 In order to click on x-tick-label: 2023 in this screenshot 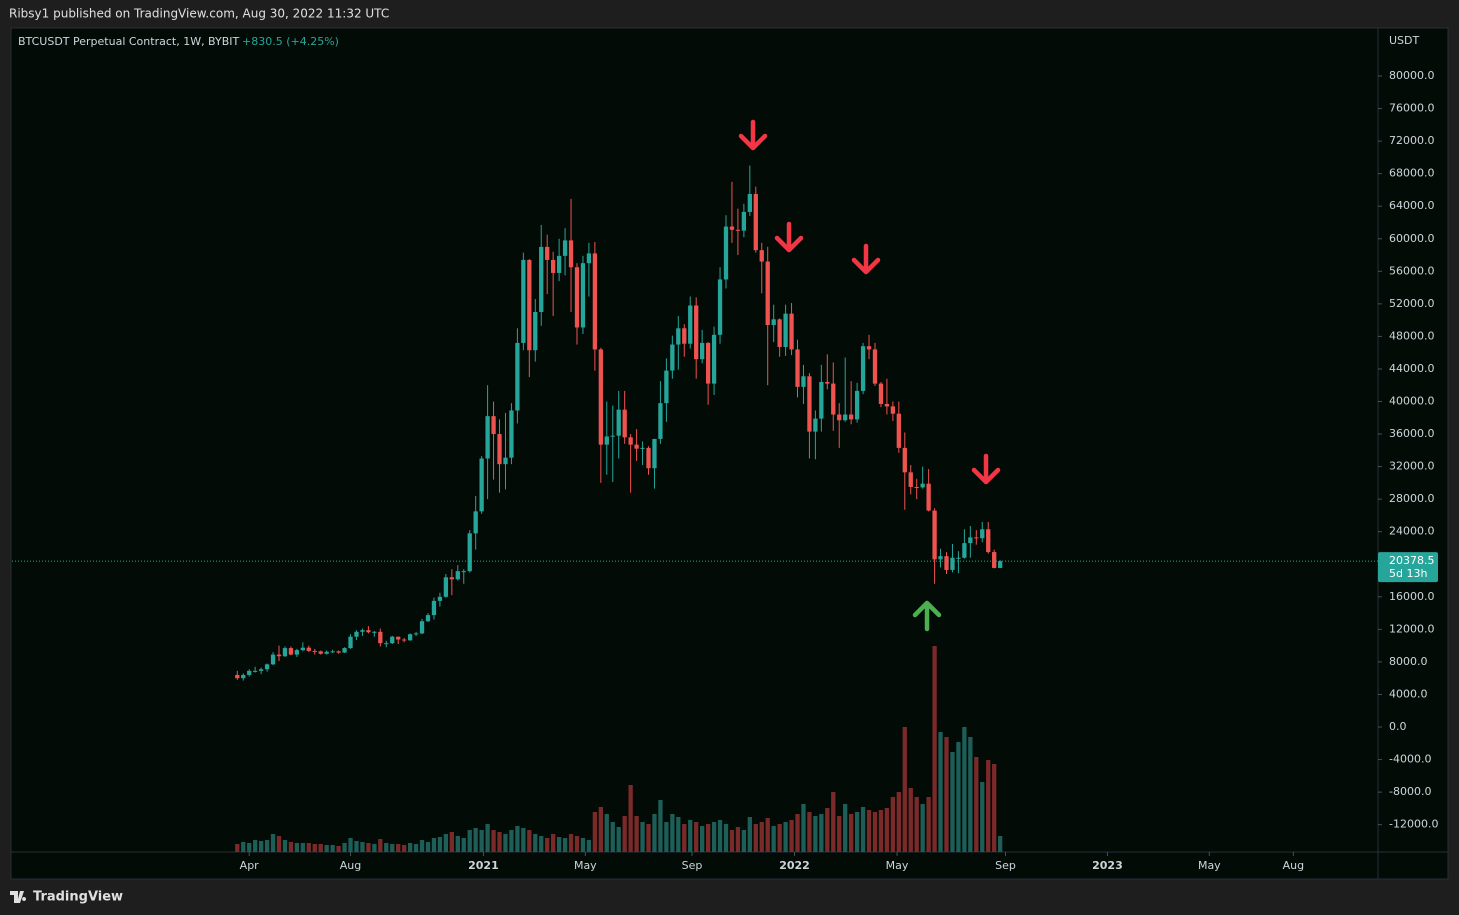, I will do `click(1107, 865)`.